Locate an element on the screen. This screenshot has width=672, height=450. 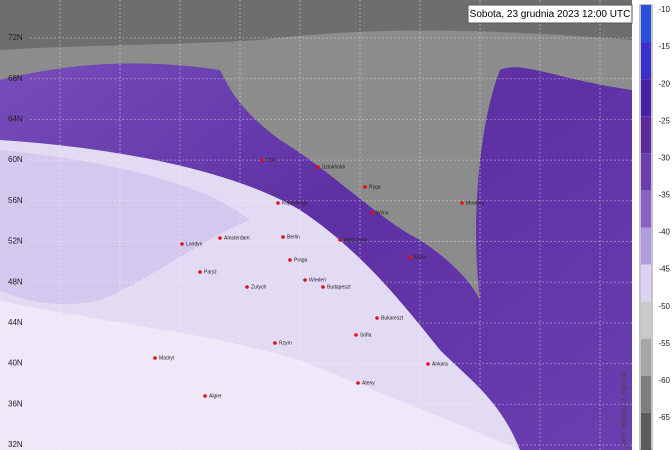
city-label: Berlin is located at coordinates (293, 237).